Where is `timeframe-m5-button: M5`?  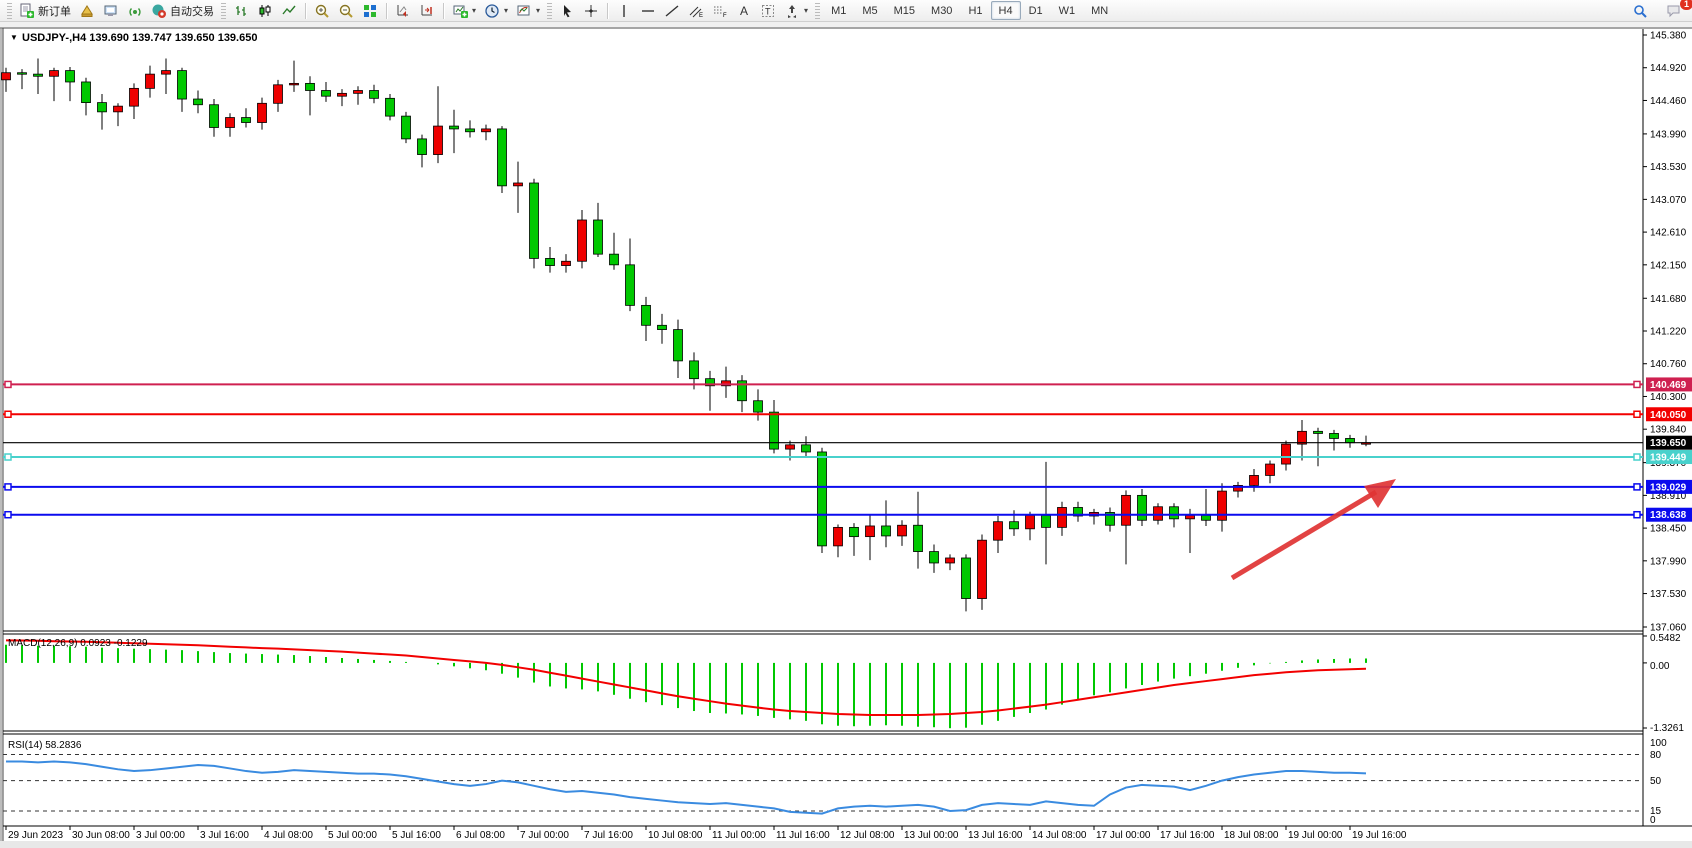 timeframe-m5-button: M5 is located at coordinates (870, 10).